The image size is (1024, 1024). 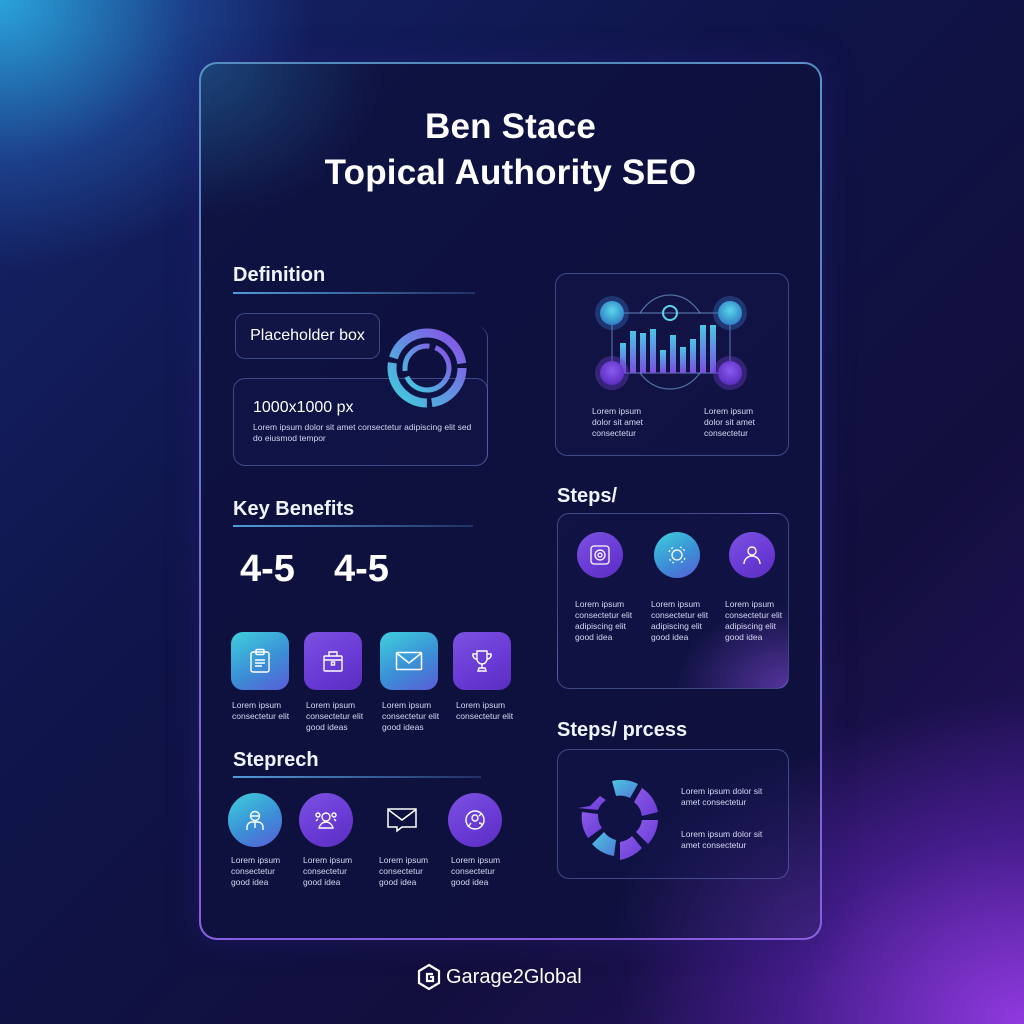 I want to click on process-caption-1: Lorem ipsum dolor sit amet consectetur, so click(x=722, y=796).